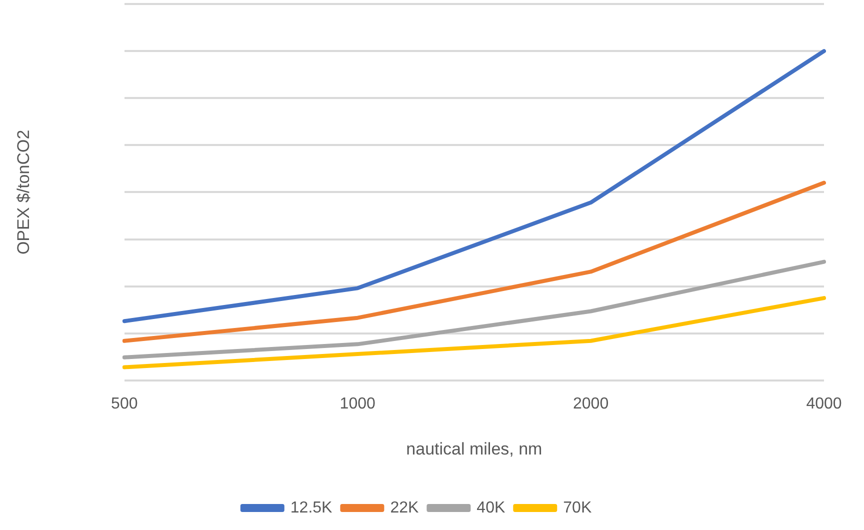  I want to click on x-tick-label: 4000, so click(824, 403).